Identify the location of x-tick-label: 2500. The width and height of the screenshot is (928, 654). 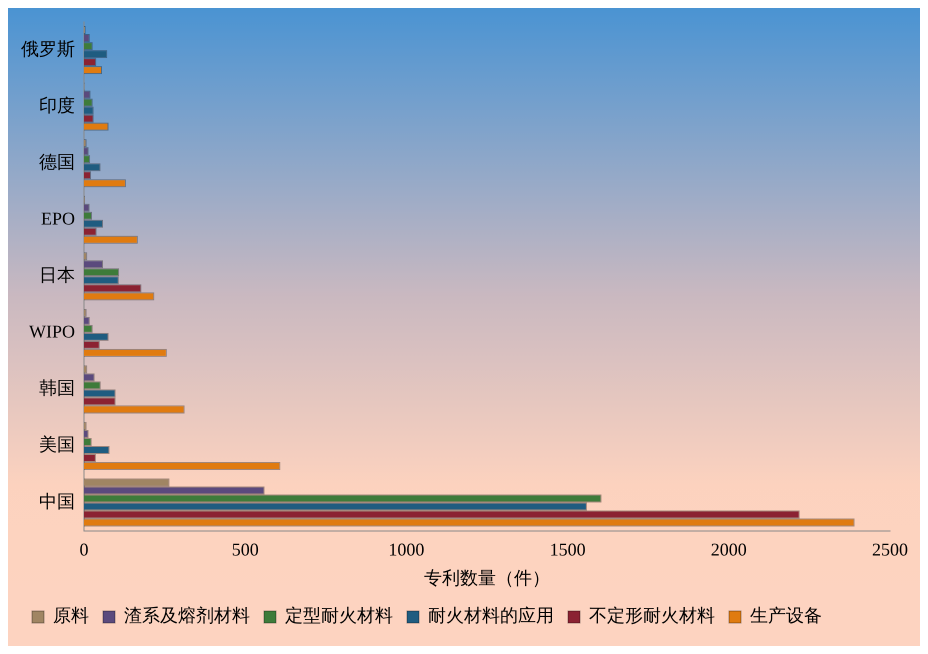
(890, 549).